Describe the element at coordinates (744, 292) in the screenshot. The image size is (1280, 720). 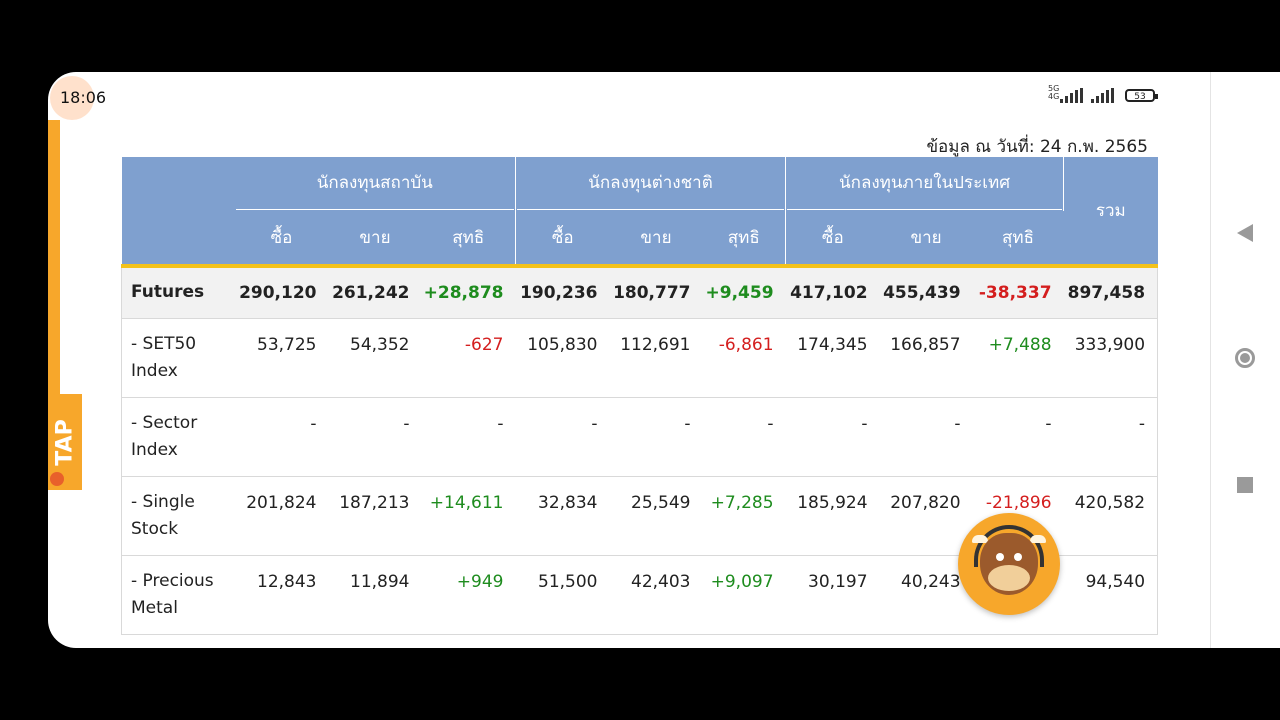
I see `cell: +9,459` at that location.